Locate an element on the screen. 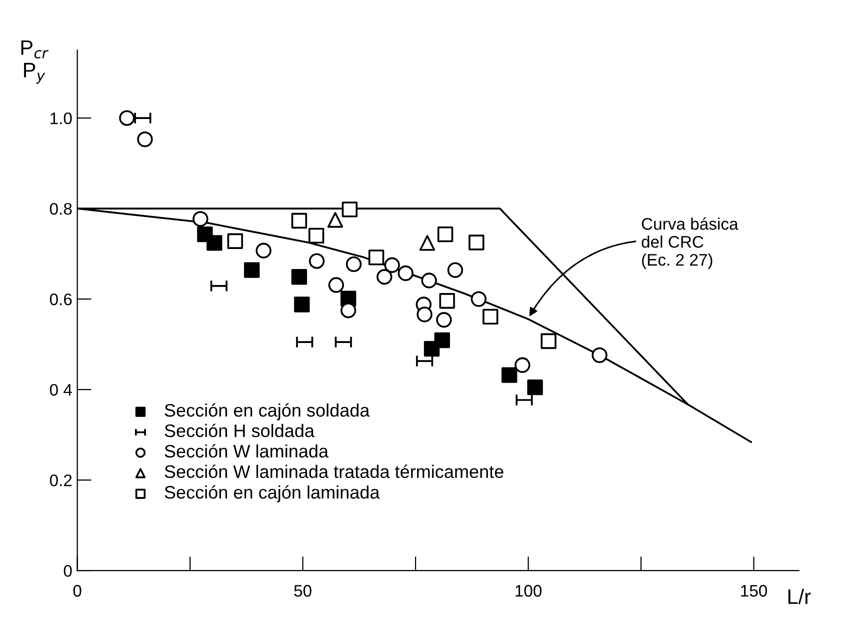 The height and width of the screenshot is (627, 859). legend-label: Sección en cajón soldada is located at coordinates (267, 411).